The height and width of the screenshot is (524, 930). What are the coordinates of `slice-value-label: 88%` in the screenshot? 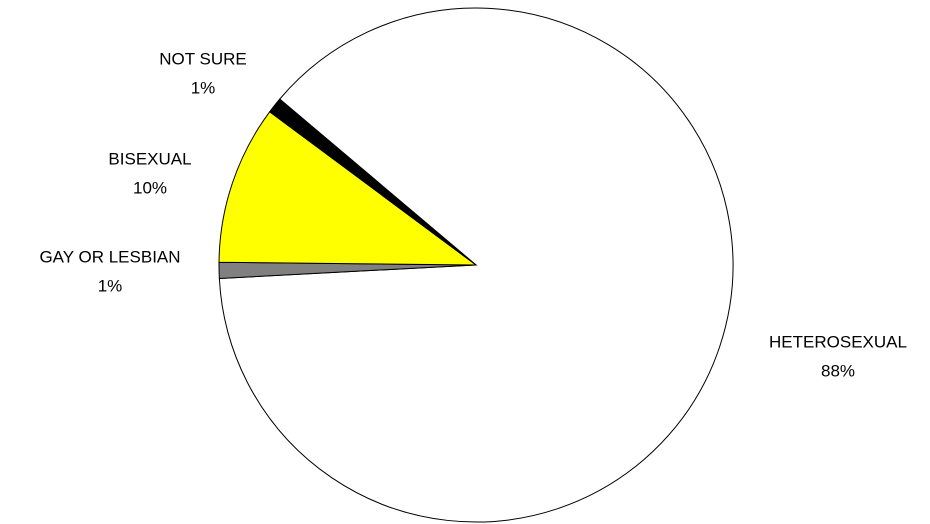 It's located at (838, 370).